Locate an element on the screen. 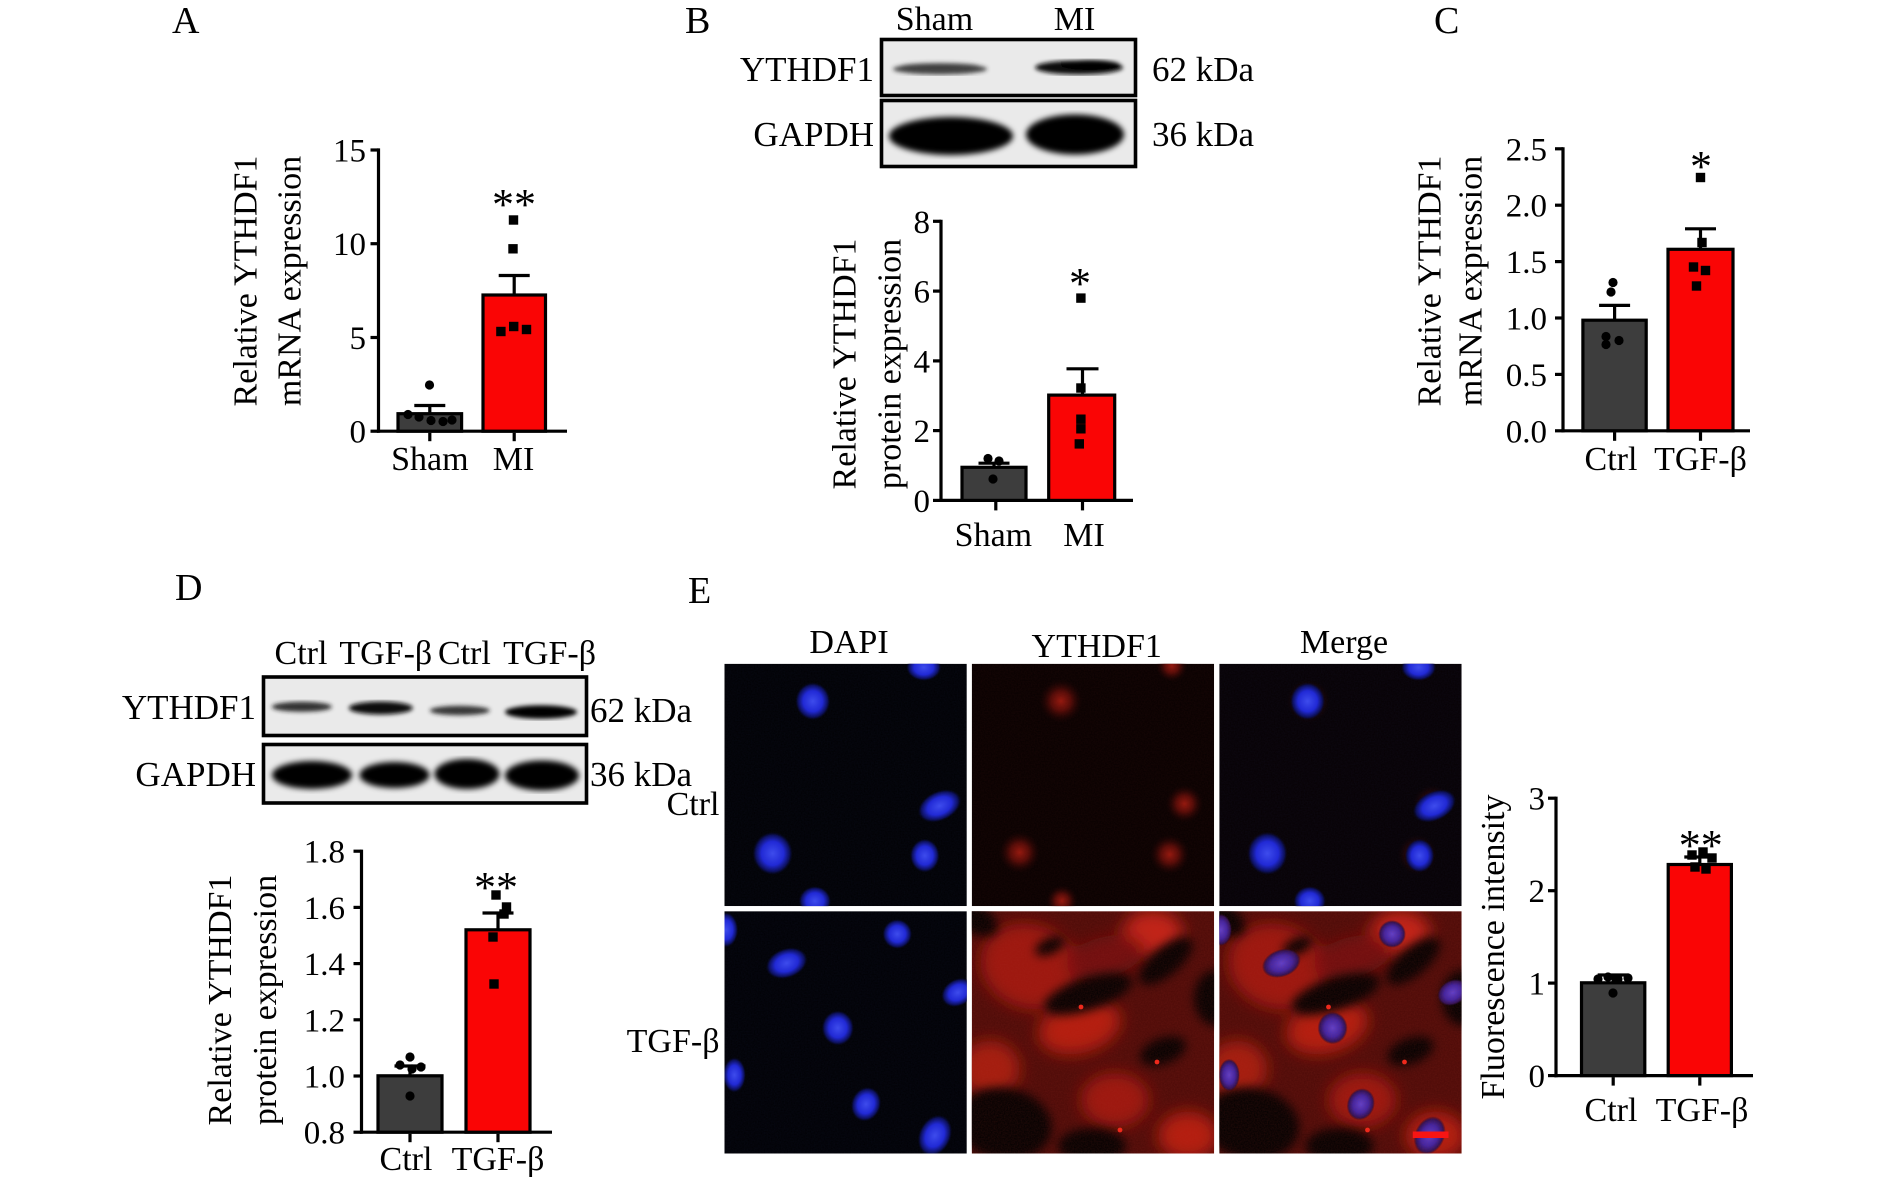 Image resolution: width=1890 pixels, height=1183 pixels. svg-text: B is located at coordinates (697, 21).